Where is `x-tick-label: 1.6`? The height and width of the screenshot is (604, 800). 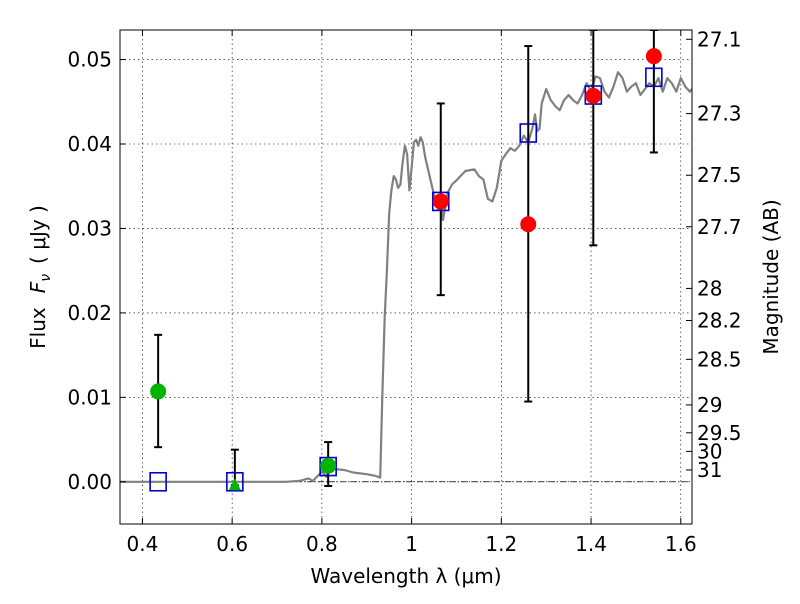
x-tick-label: 1.6 is located at coordinates (681, 544).